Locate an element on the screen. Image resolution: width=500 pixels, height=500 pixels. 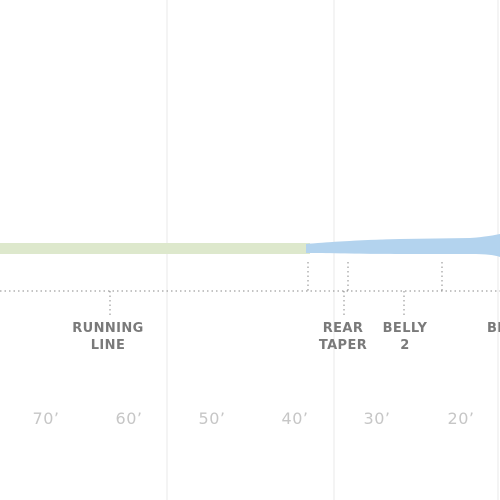
scale-label-70: 70’ is located at coordinates (46, 418).